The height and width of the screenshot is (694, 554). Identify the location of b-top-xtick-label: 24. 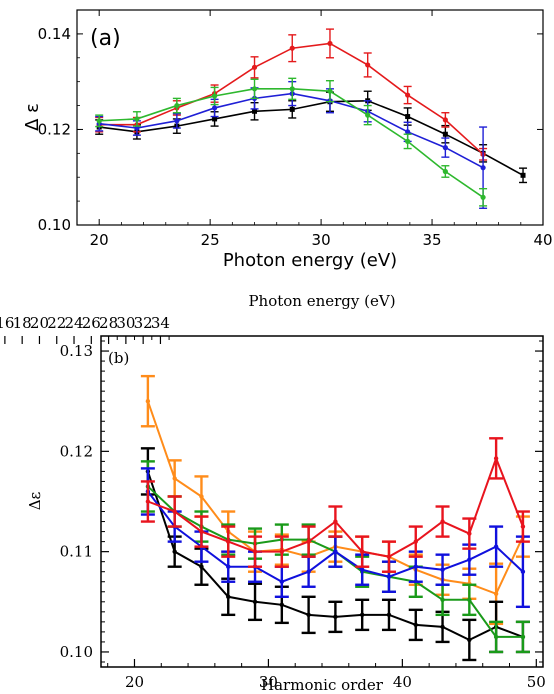
(73, 323).